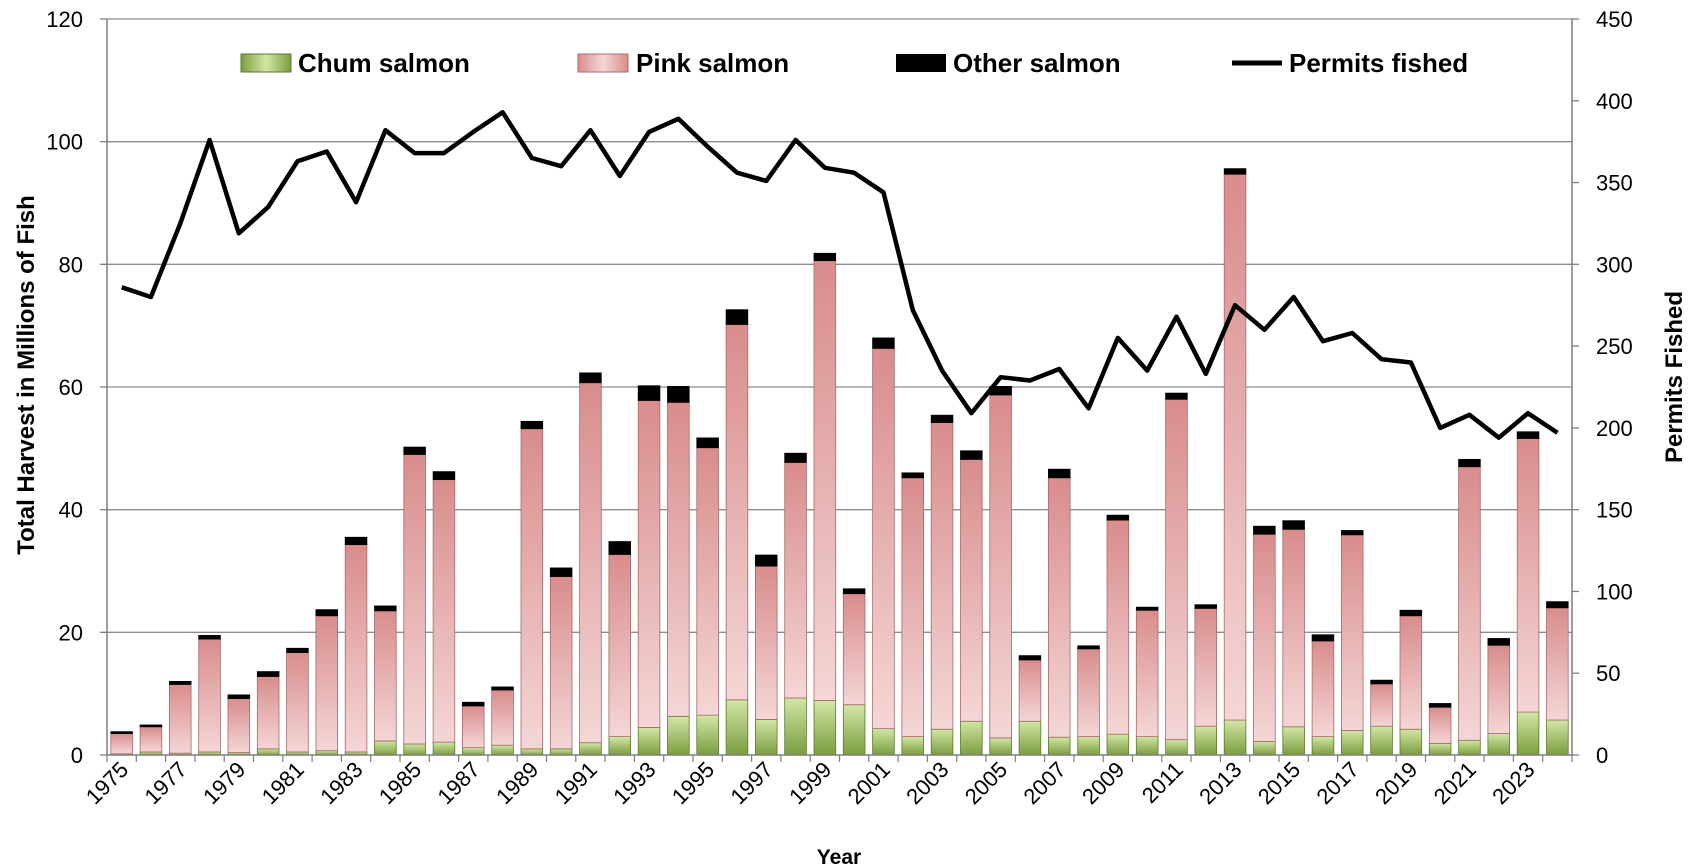 This screenshot has width=1694, height=867. Describe the element at coordinates (1337, 783) in the screenshot. I see `x-tick-label: 2017` at that location.